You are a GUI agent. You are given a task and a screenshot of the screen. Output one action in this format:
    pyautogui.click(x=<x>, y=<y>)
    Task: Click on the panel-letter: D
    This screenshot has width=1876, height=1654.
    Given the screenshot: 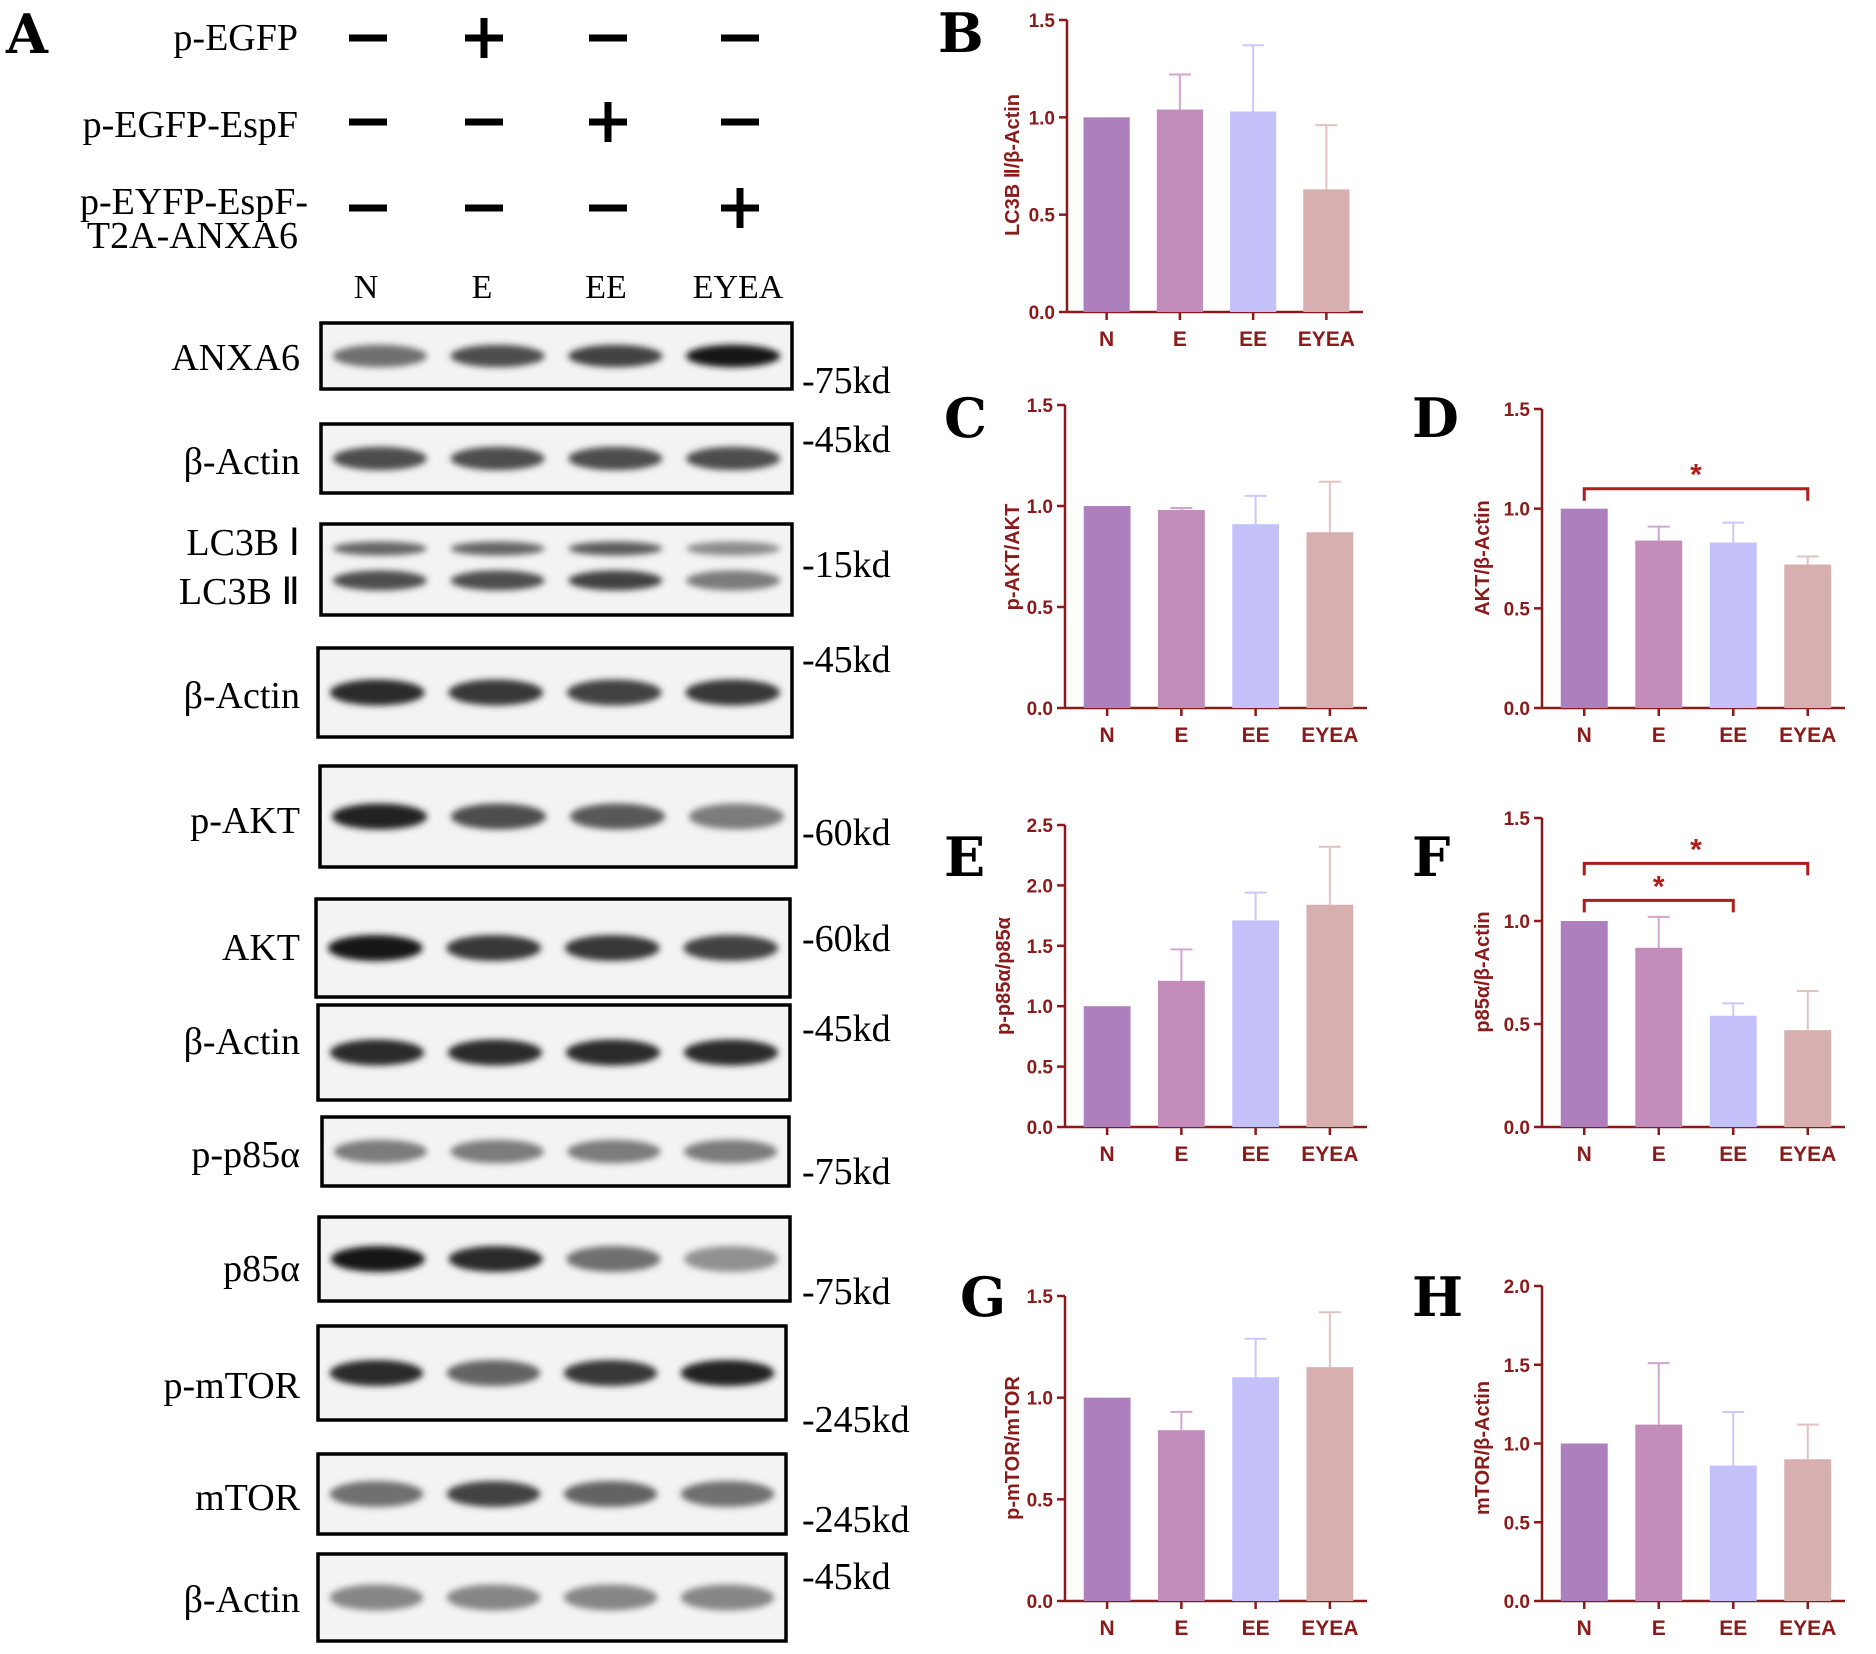 What is the action you would take?
    pyautogui.click(x=1435, y=418)
    